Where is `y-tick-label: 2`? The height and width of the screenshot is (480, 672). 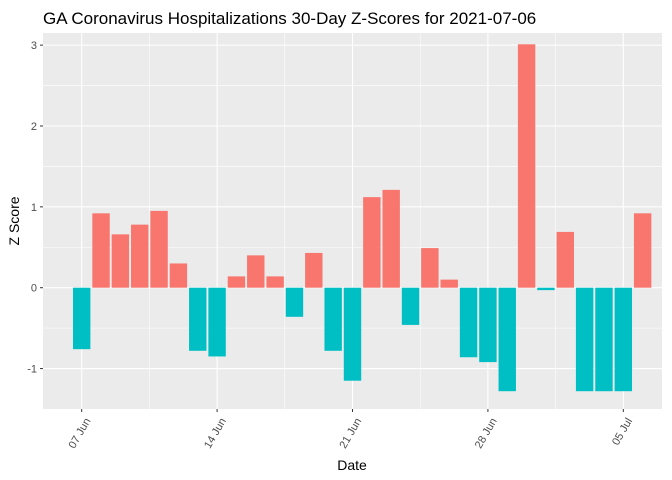 y-tick-label: 2 is located at coordinates (34, 127).